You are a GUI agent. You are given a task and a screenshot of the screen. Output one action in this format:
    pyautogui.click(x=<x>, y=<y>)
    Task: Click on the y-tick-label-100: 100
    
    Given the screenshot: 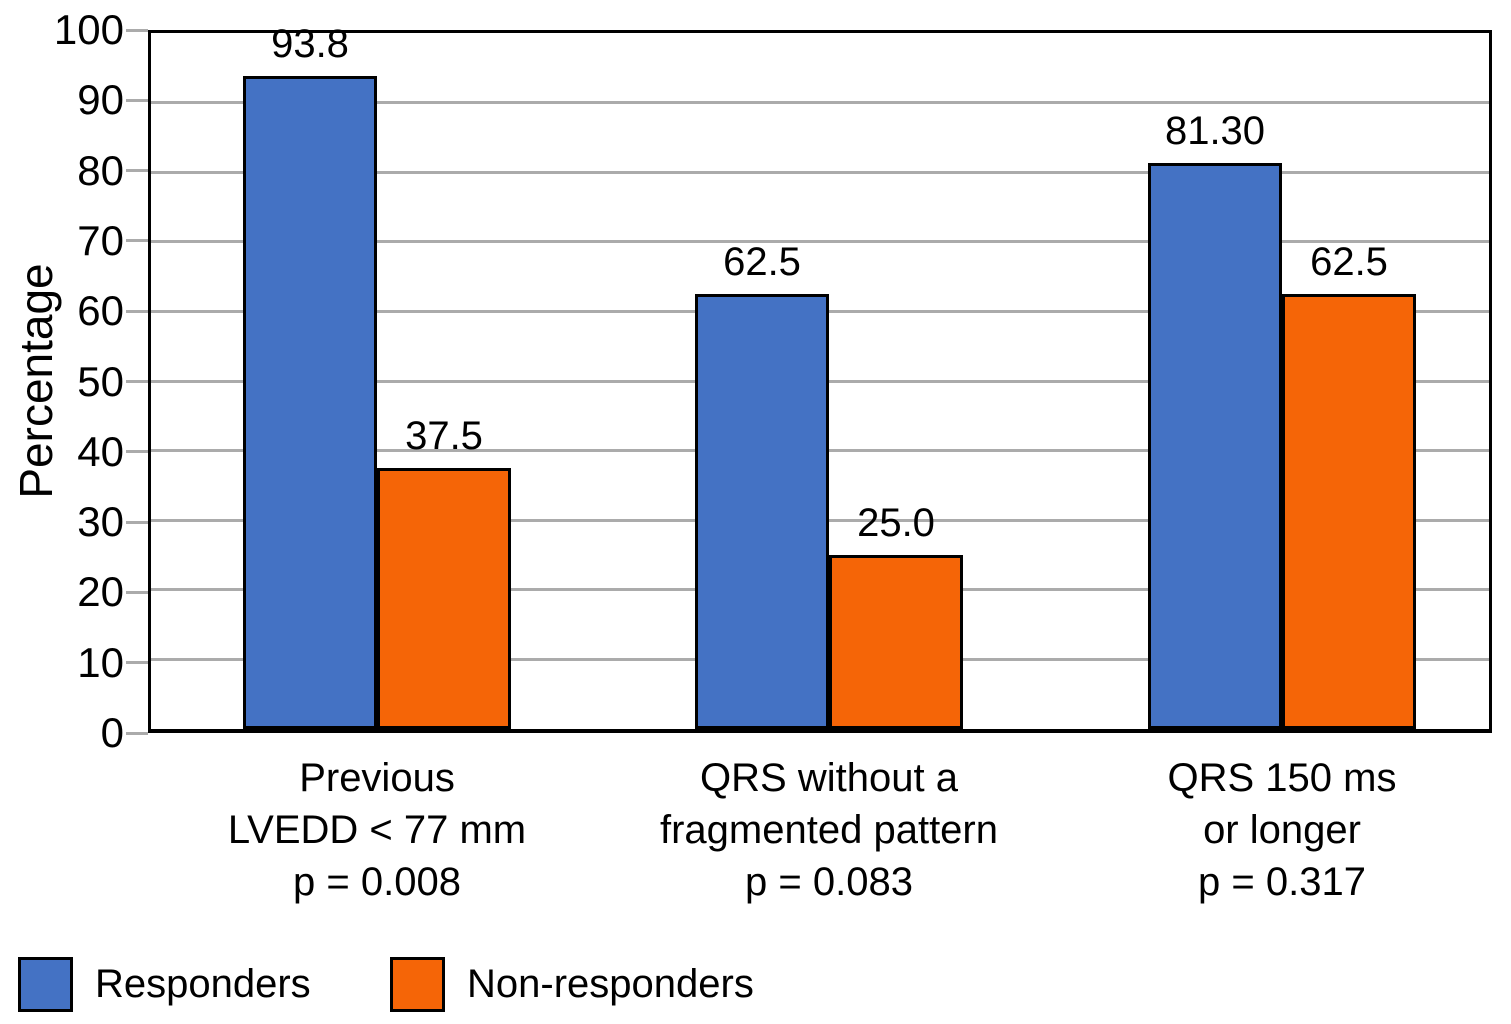 What is the action you would take?
    pyautogui.click(x=88, y=29)
    